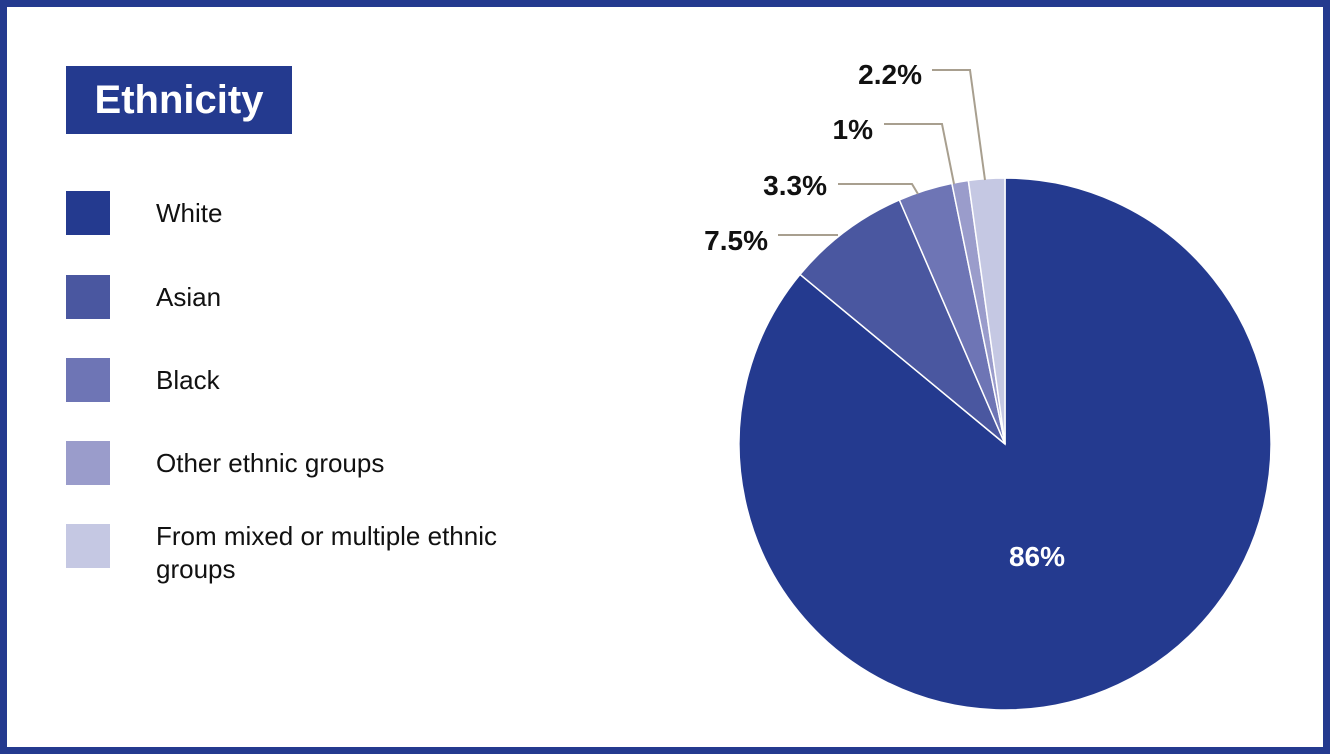  What do you see at coordinates (986, 311) in the screenshot?
I see `pie-slice-mixed` at bounding box center [986, 311].